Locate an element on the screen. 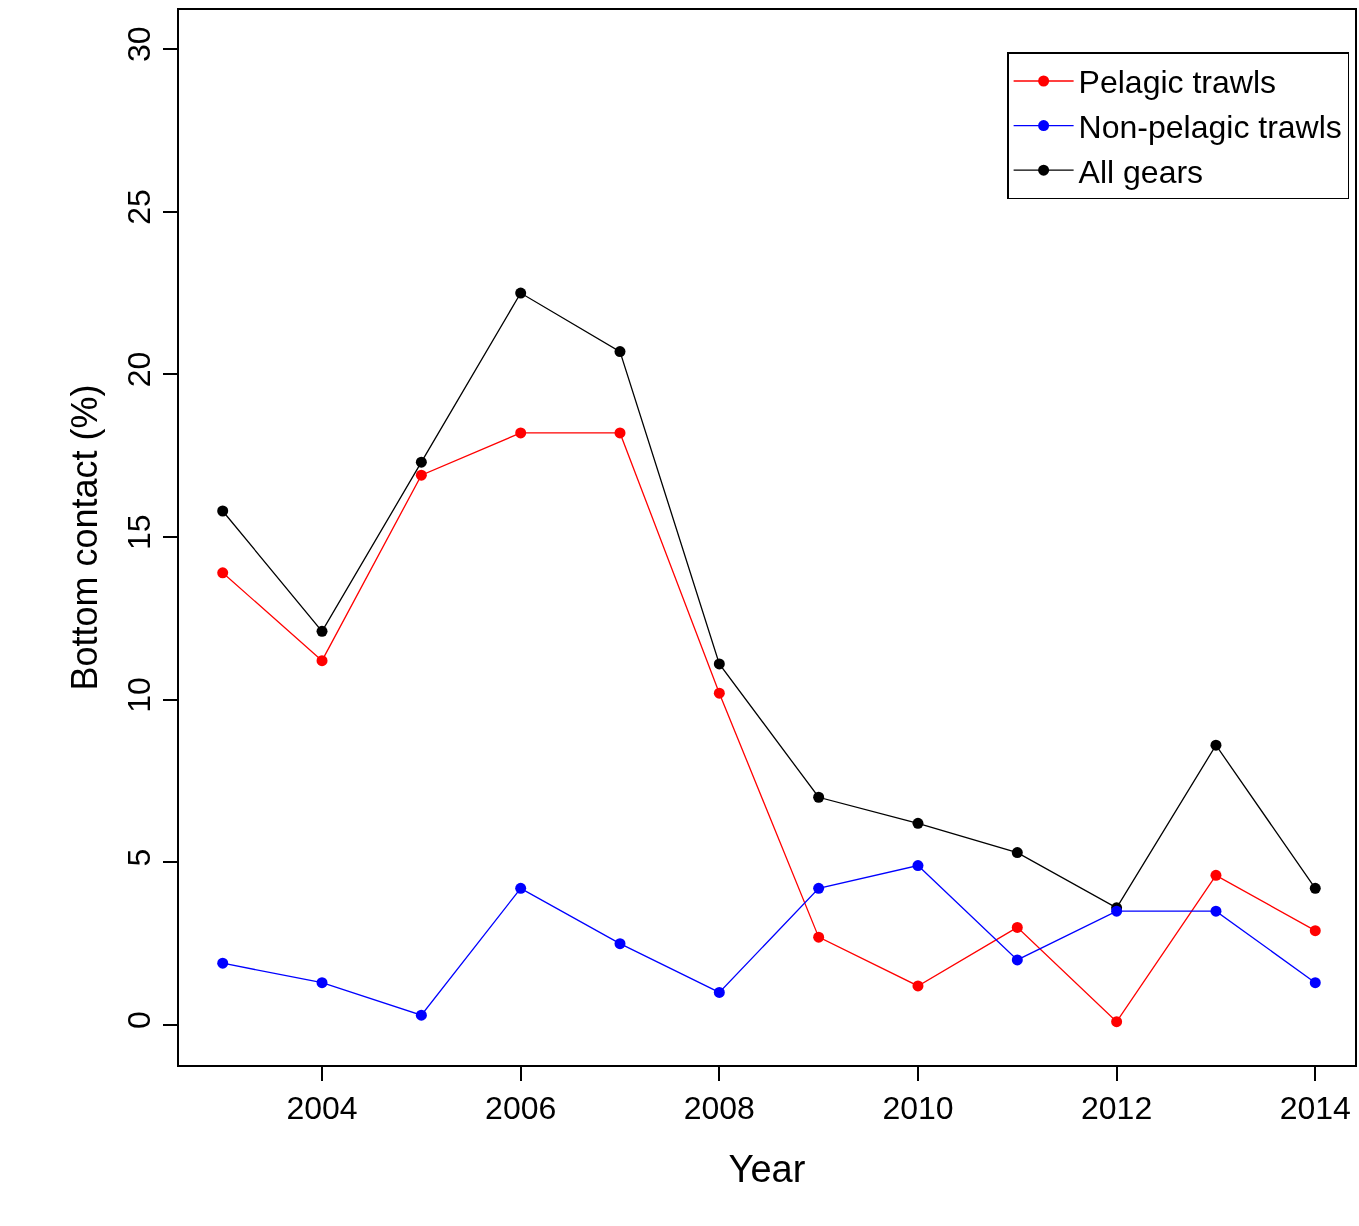 This screenshot has height=1226, width=1359. y-tick-label: 15 is located at coordinates (139, 532).